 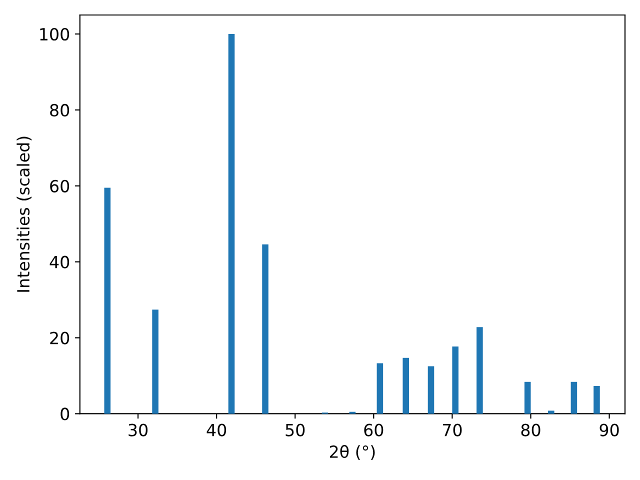 What do you see at coordinates (138, 430) in the screenshot?
I see `x-tick-label: 30` at bounding box center [138, 430].